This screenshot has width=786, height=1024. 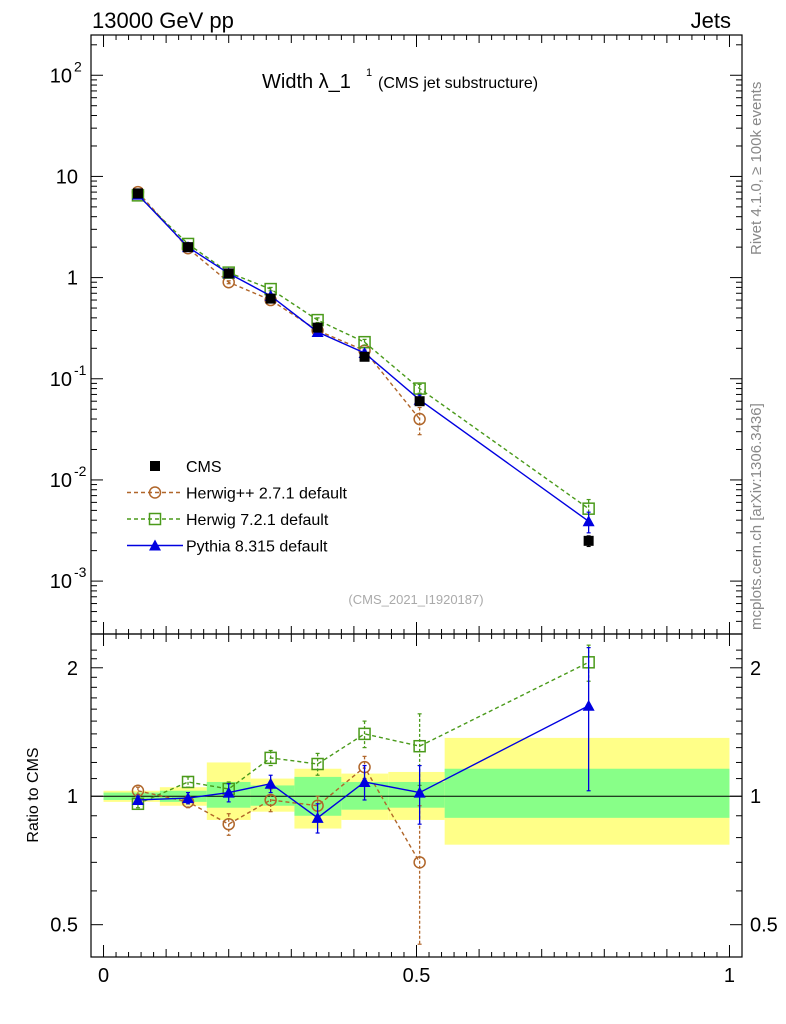 What do you see at coordinates (80, 572) in the screenshot?
I see `main-y-tick-exponent: -3` at bounding box center [80, 572].